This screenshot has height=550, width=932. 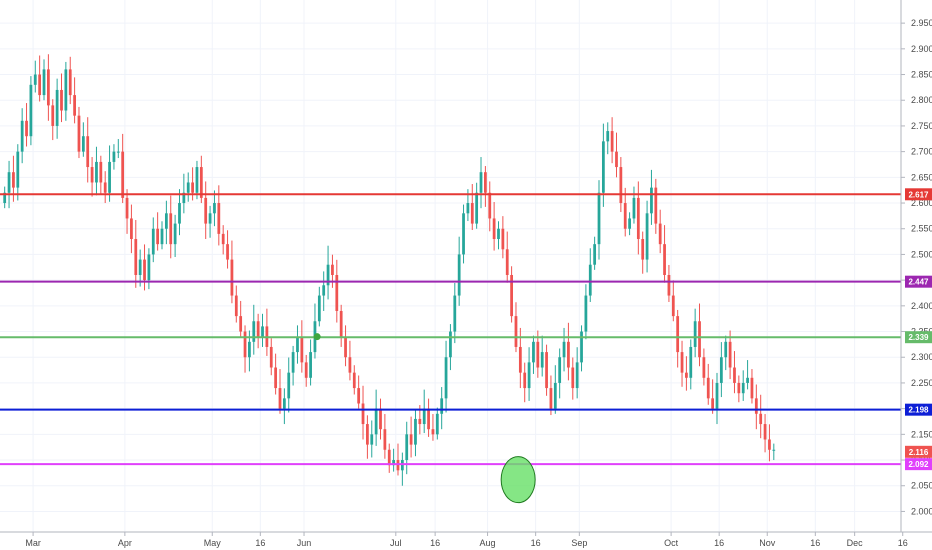 I want to click on highlight-circle, so click(x=518, y=480).